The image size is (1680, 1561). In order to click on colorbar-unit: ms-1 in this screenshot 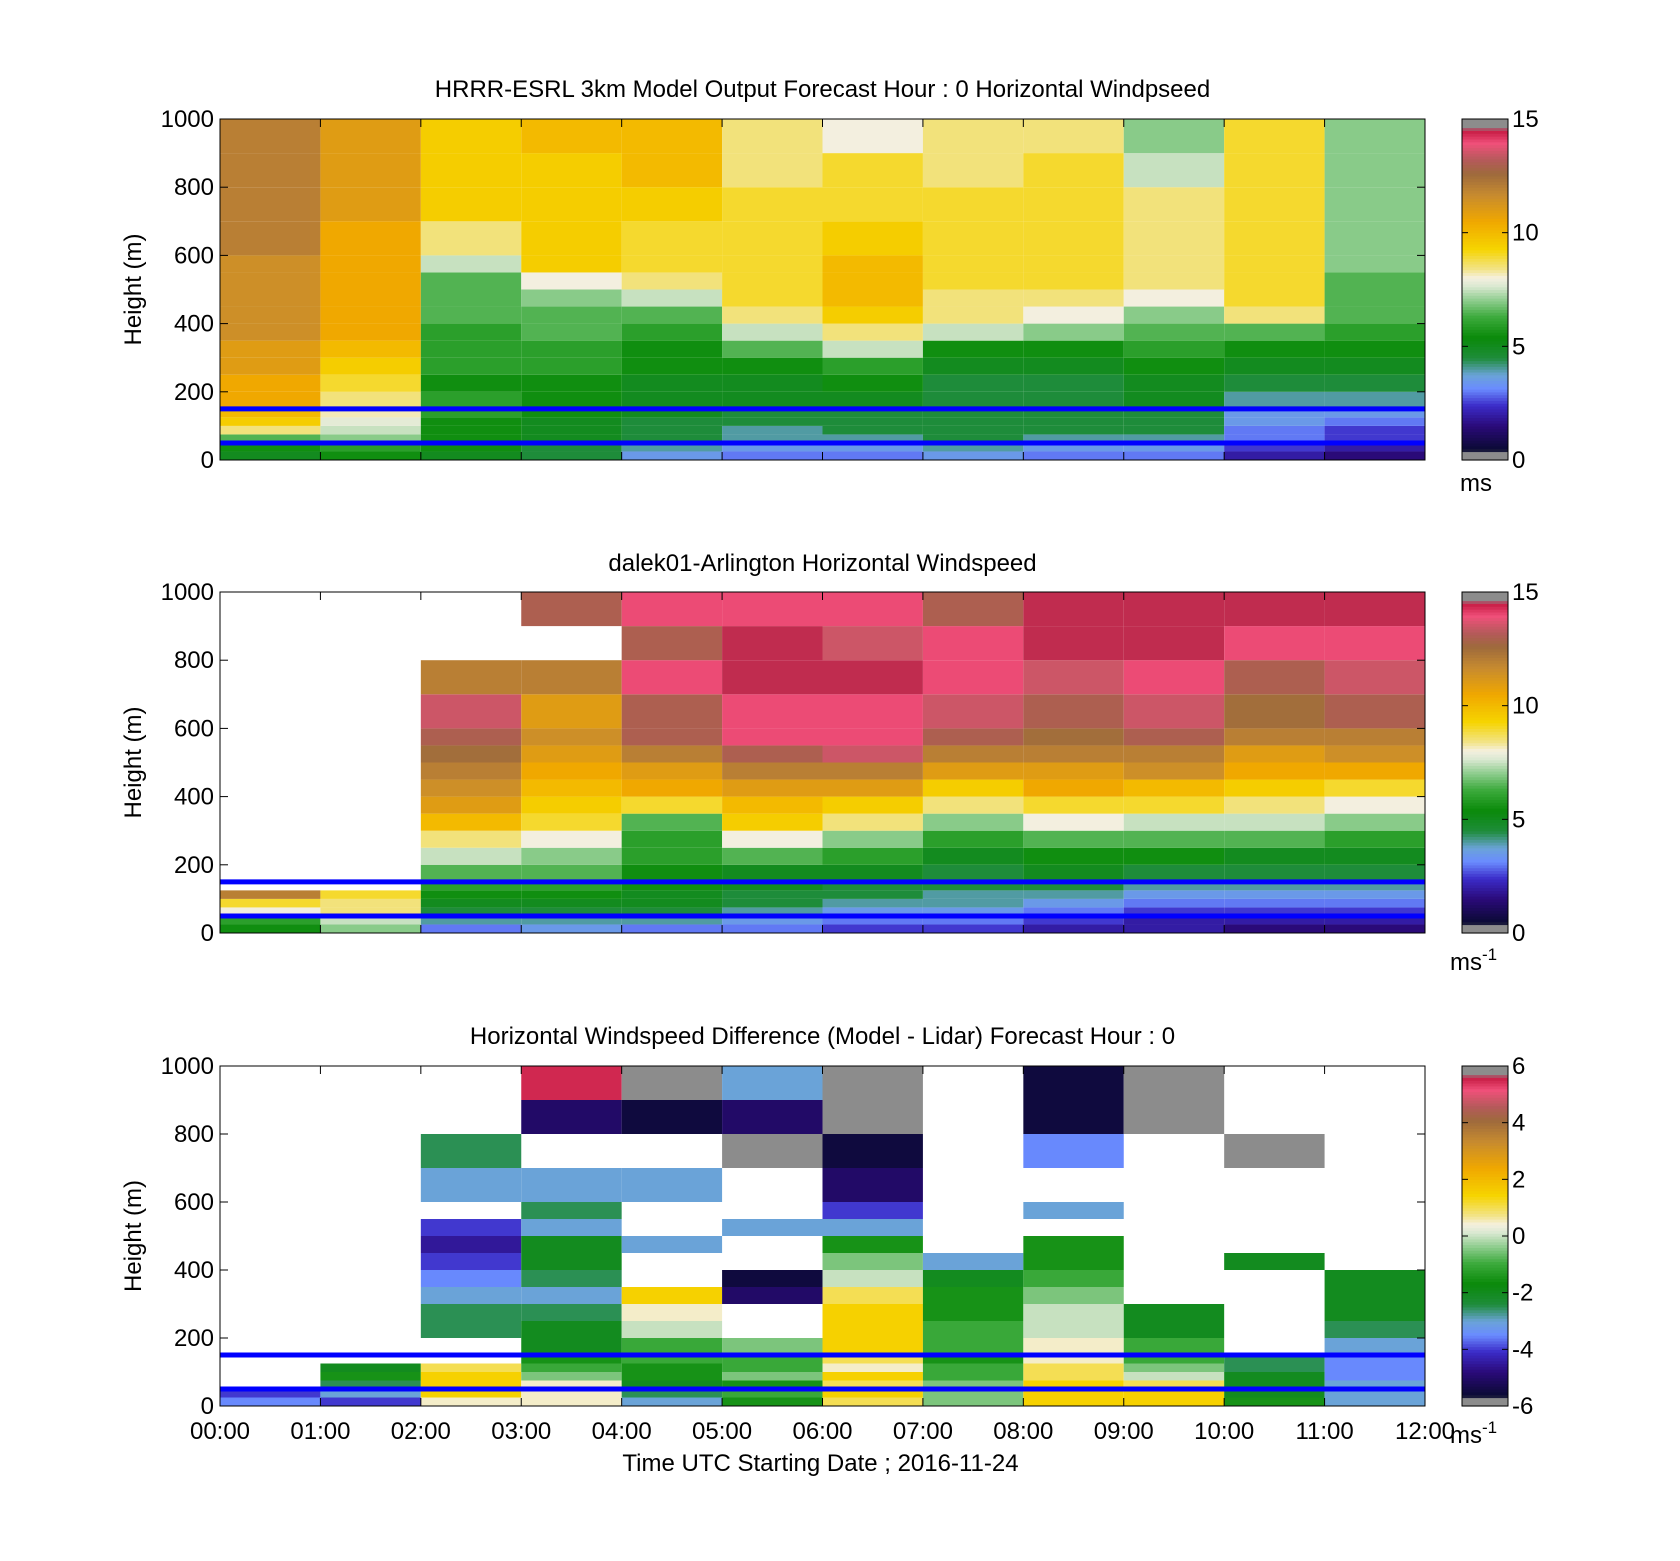, I will do `click(1473, 960)`.